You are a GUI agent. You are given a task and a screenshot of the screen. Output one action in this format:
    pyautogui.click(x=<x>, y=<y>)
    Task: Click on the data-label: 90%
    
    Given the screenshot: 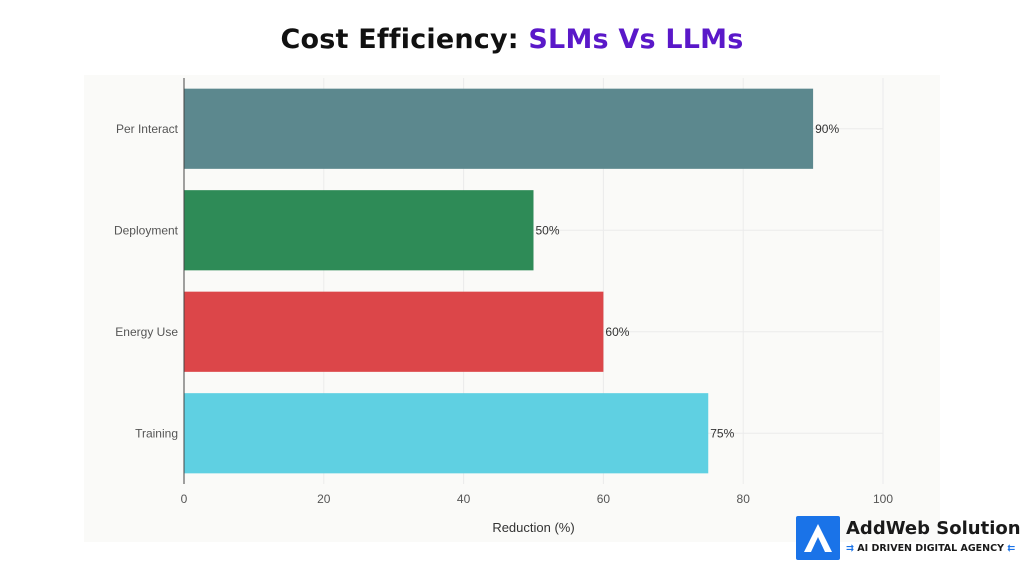 What is the action you would take?
    pyautogui.click(x=827, y=129)
    